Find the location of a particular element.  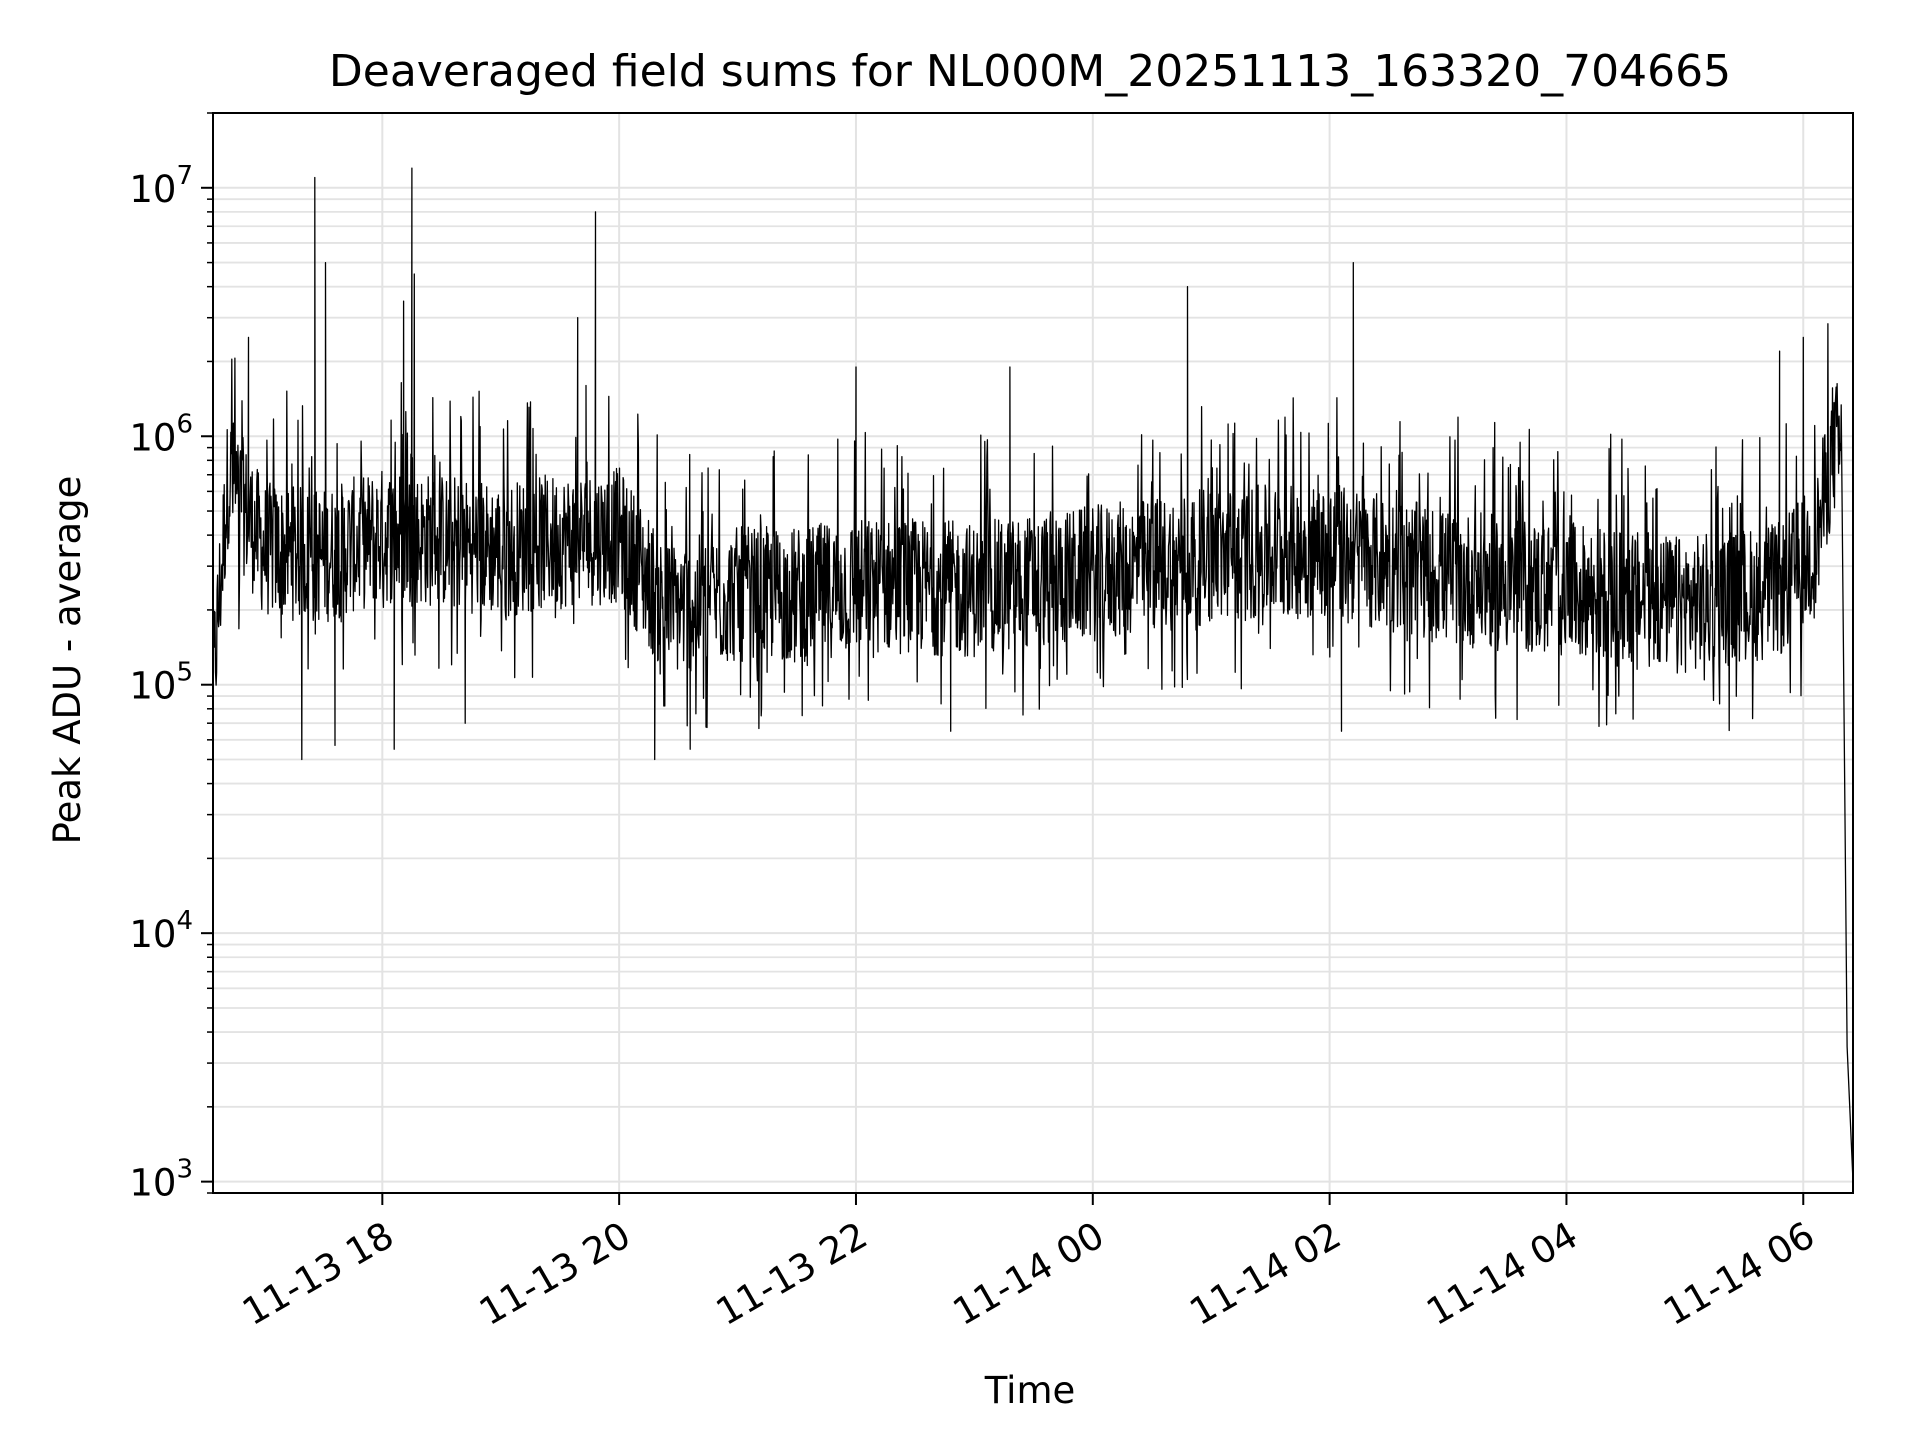

y-tick-label: 10⁴ is located at coordinates (161, 931).